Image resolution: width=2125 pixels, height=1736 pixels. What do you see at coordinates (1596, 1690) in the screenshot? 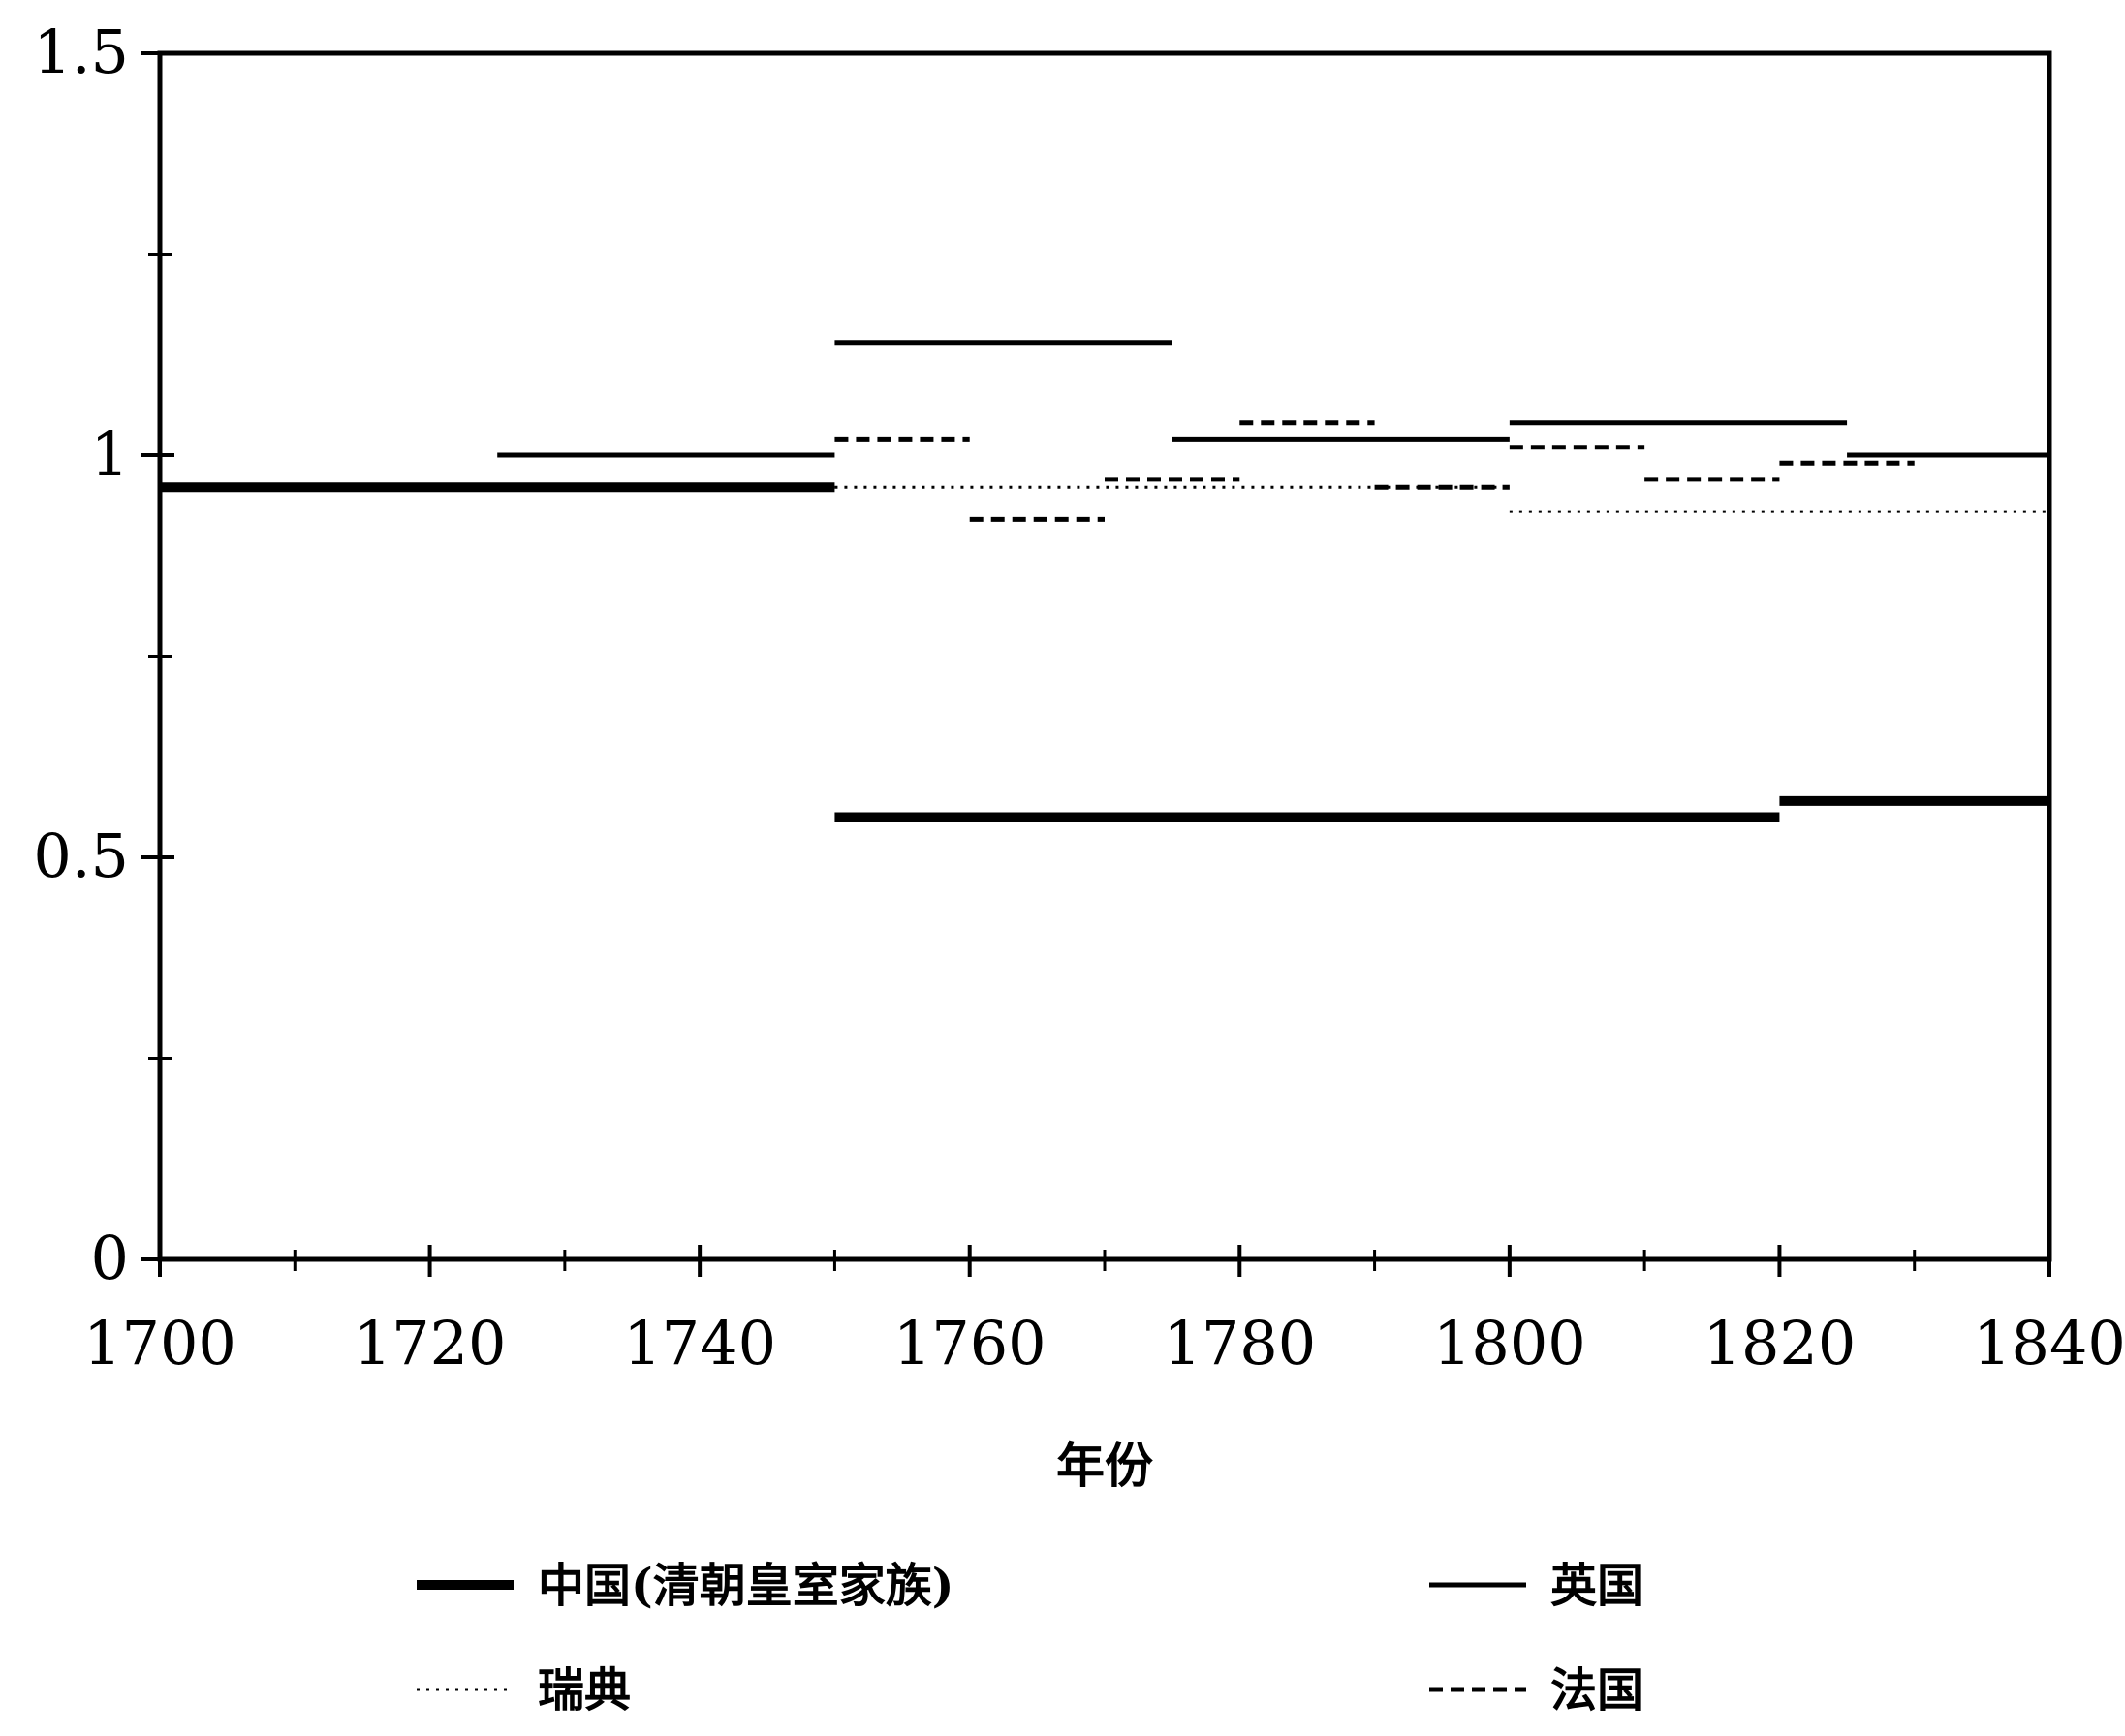
I see `legend-label-3: 法国` at bounding box center [1596, 1690].